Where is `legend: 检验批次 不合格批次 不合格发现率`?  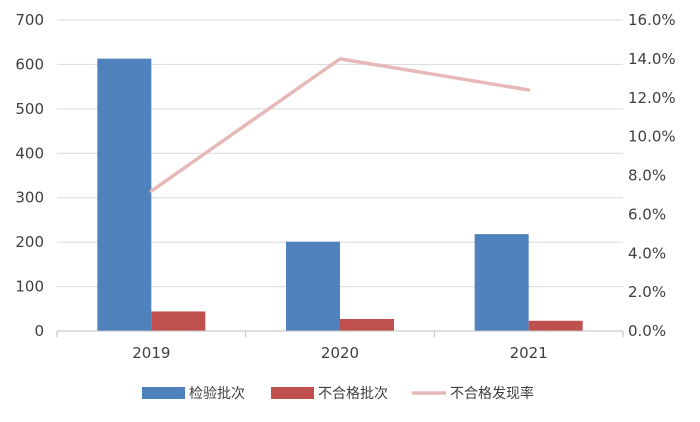
legend: 检验批次 不合格批次 不合格发现率 is located at coordinates (338, 393).